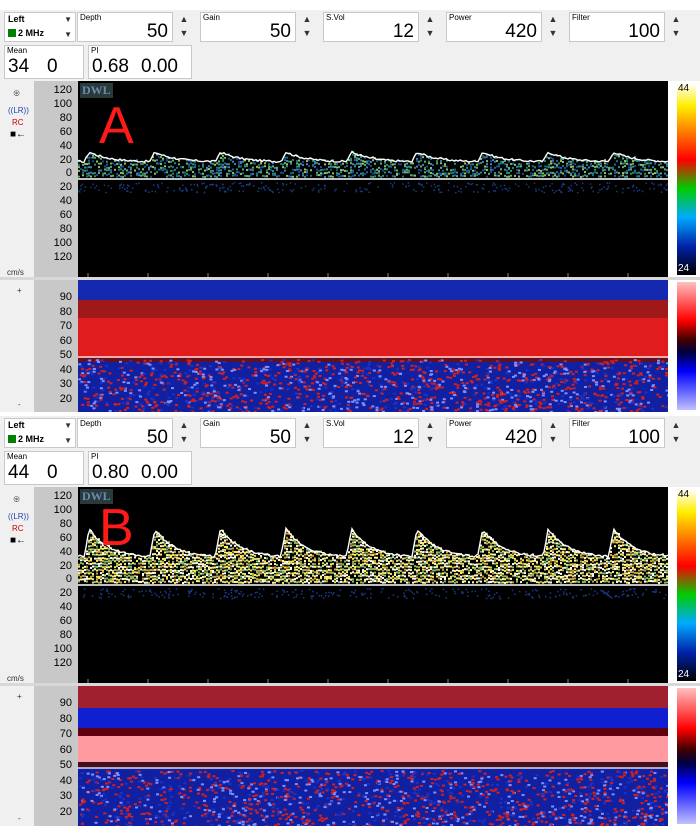  I want to click on colorbar-min: 24, so click(684, 674).